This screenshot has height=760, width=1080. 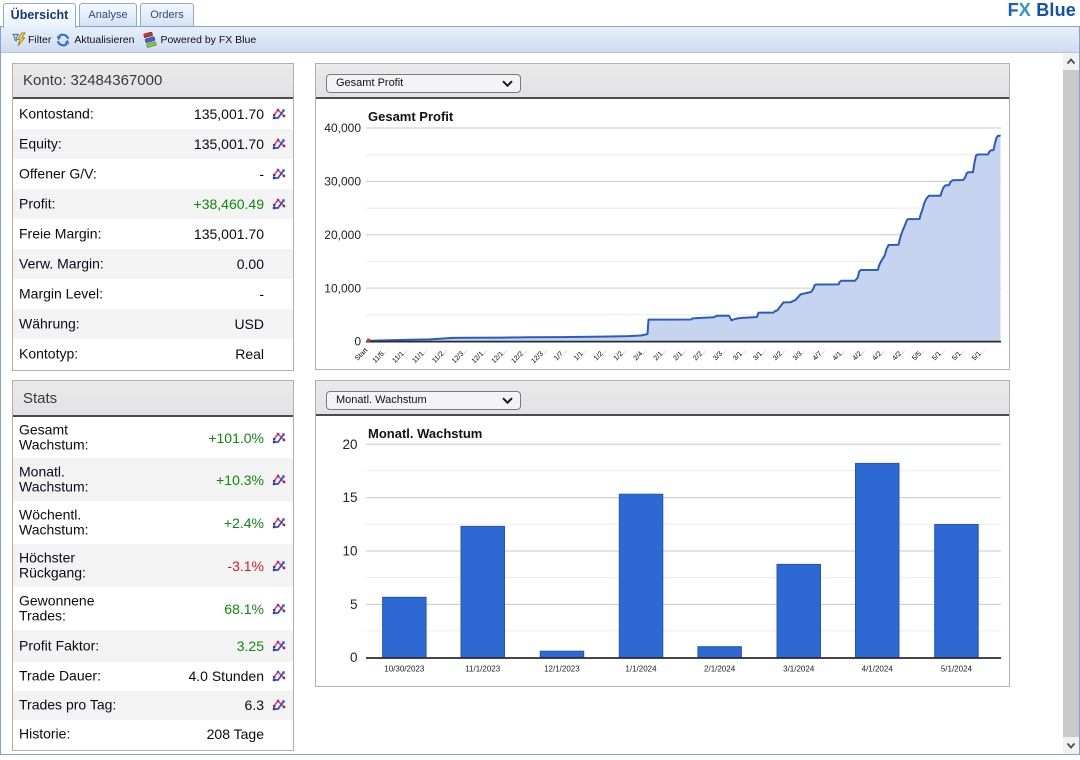 What do you see at coordinates (641, 669) in the screenshot?
I see `svg-text: 1/1/2024` at bounding box center [641, 669].